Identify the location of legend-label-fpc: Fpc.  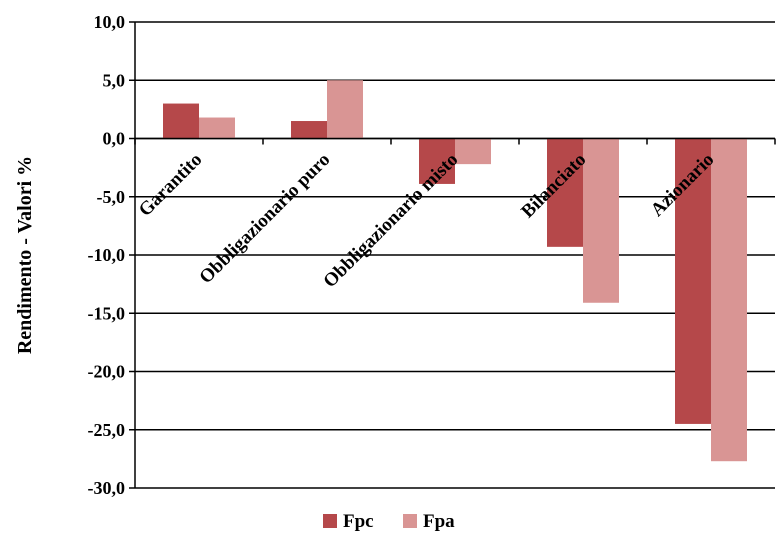
(358, 521).